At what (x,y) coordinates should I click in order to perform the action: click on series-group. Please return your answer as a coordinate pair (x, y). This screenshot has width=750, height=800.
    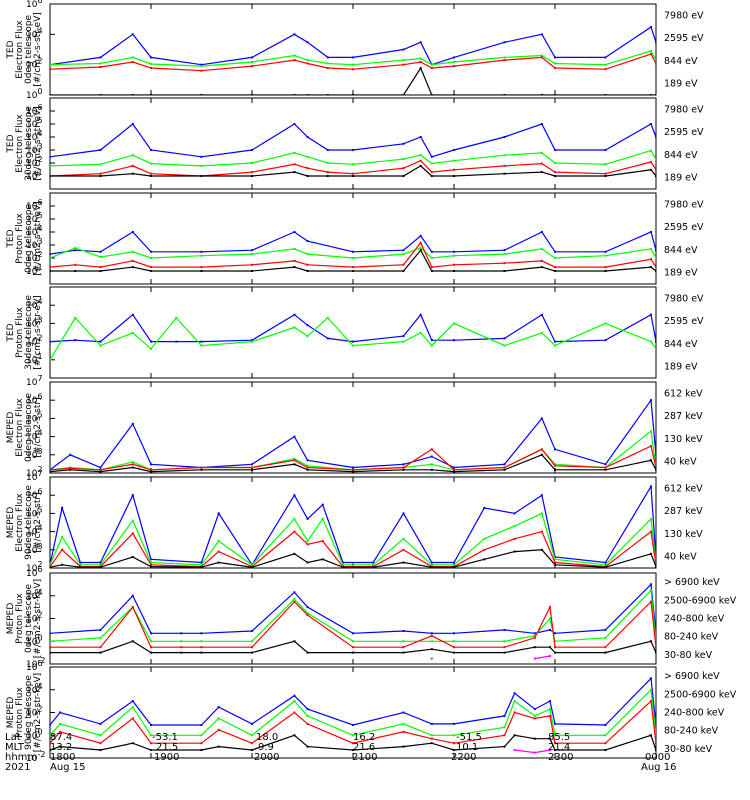
    Looking at the image, I should click on (353, 526).